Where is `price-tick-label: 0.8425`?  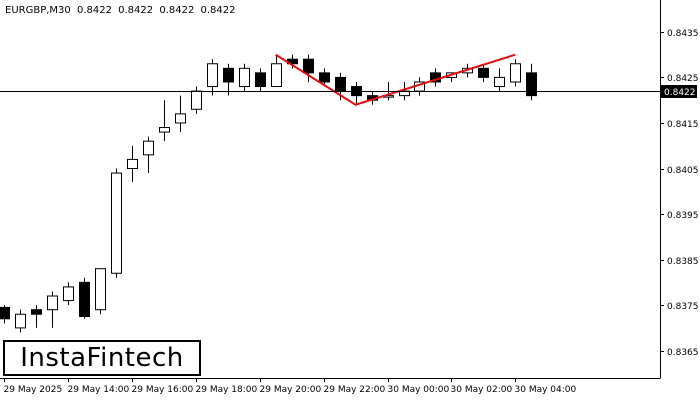
price-tick-label: 0.8425 is located at coordinates (683, 79).